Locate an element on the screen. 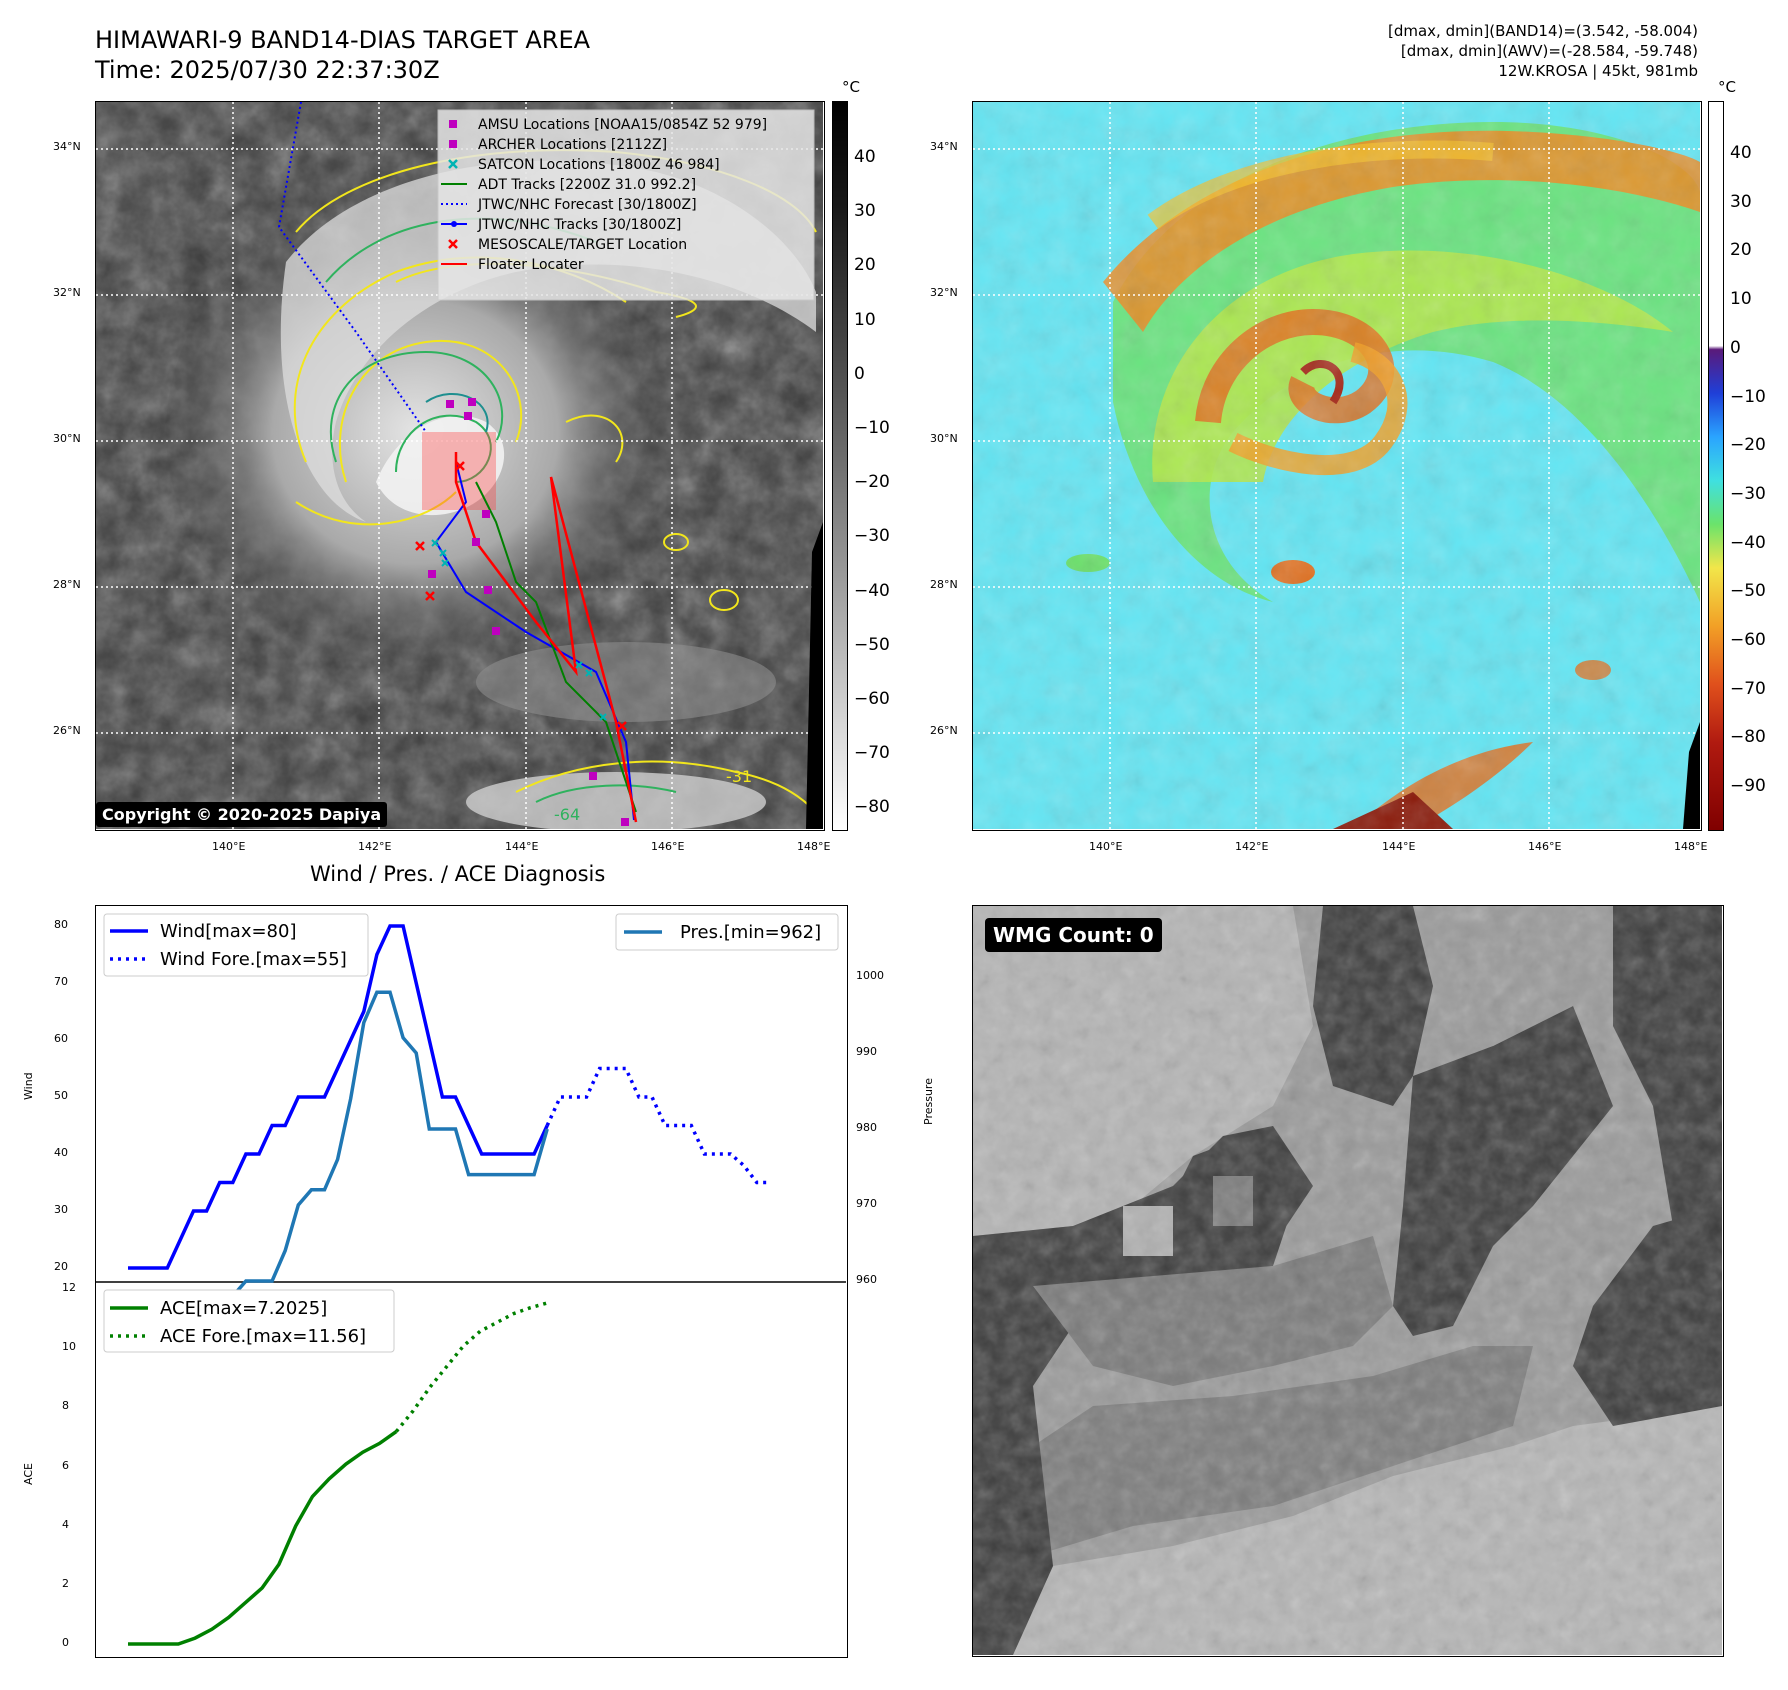 Image resolution: width=1788 pixels, height=1690 pixels. cbar-ir-tick: −40 is located at coordinates (872, 590).